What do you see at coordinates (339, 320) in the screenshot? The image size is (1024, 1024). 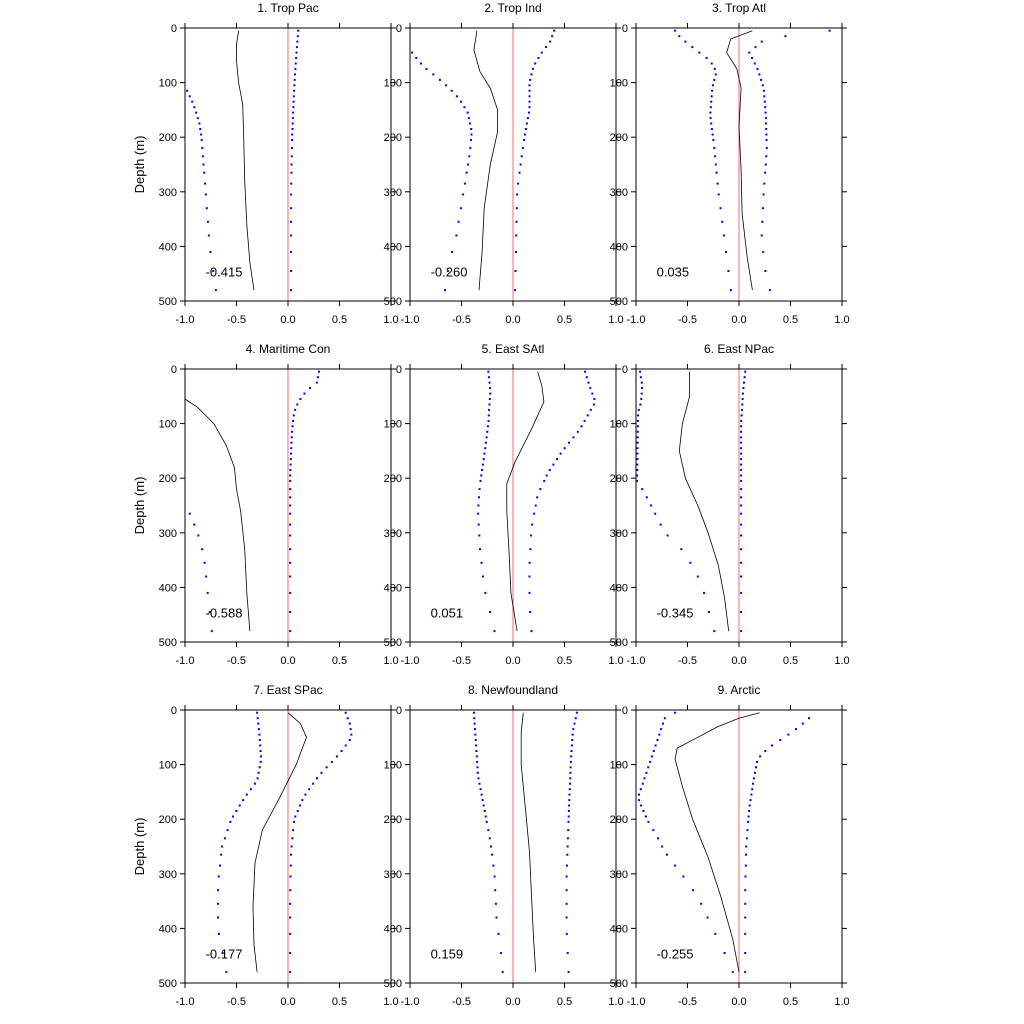 I see `x-tick-label: 0.5` at bounding box center [339, 320].